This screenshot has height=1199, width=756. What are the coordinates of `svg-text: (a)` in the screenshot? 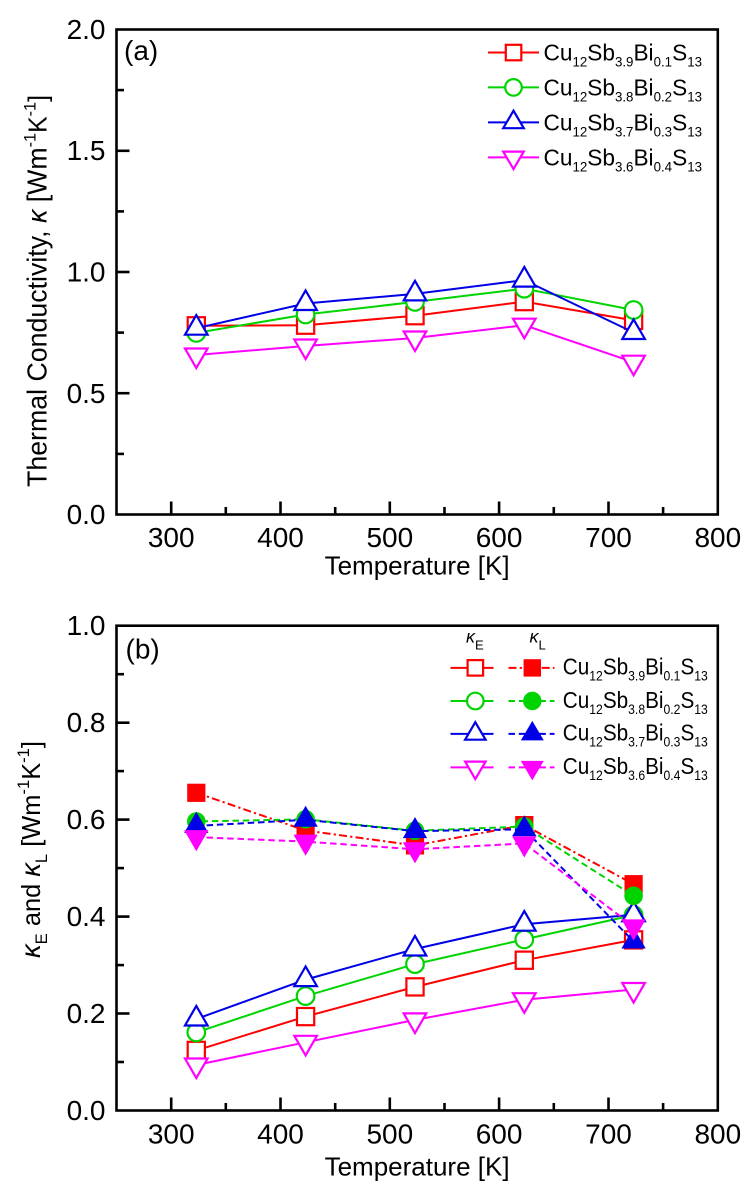 It's located at (141, 50).